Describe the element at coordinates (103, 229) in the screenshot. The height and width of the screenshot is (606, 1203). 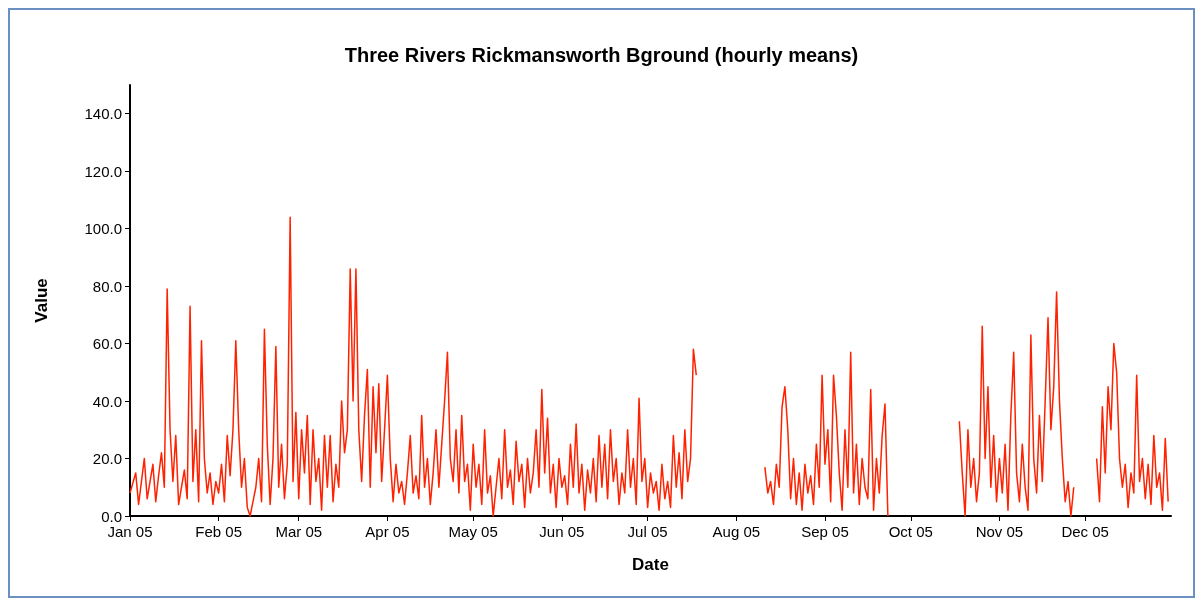
I see `y-tick-label: 100.0` at that location.